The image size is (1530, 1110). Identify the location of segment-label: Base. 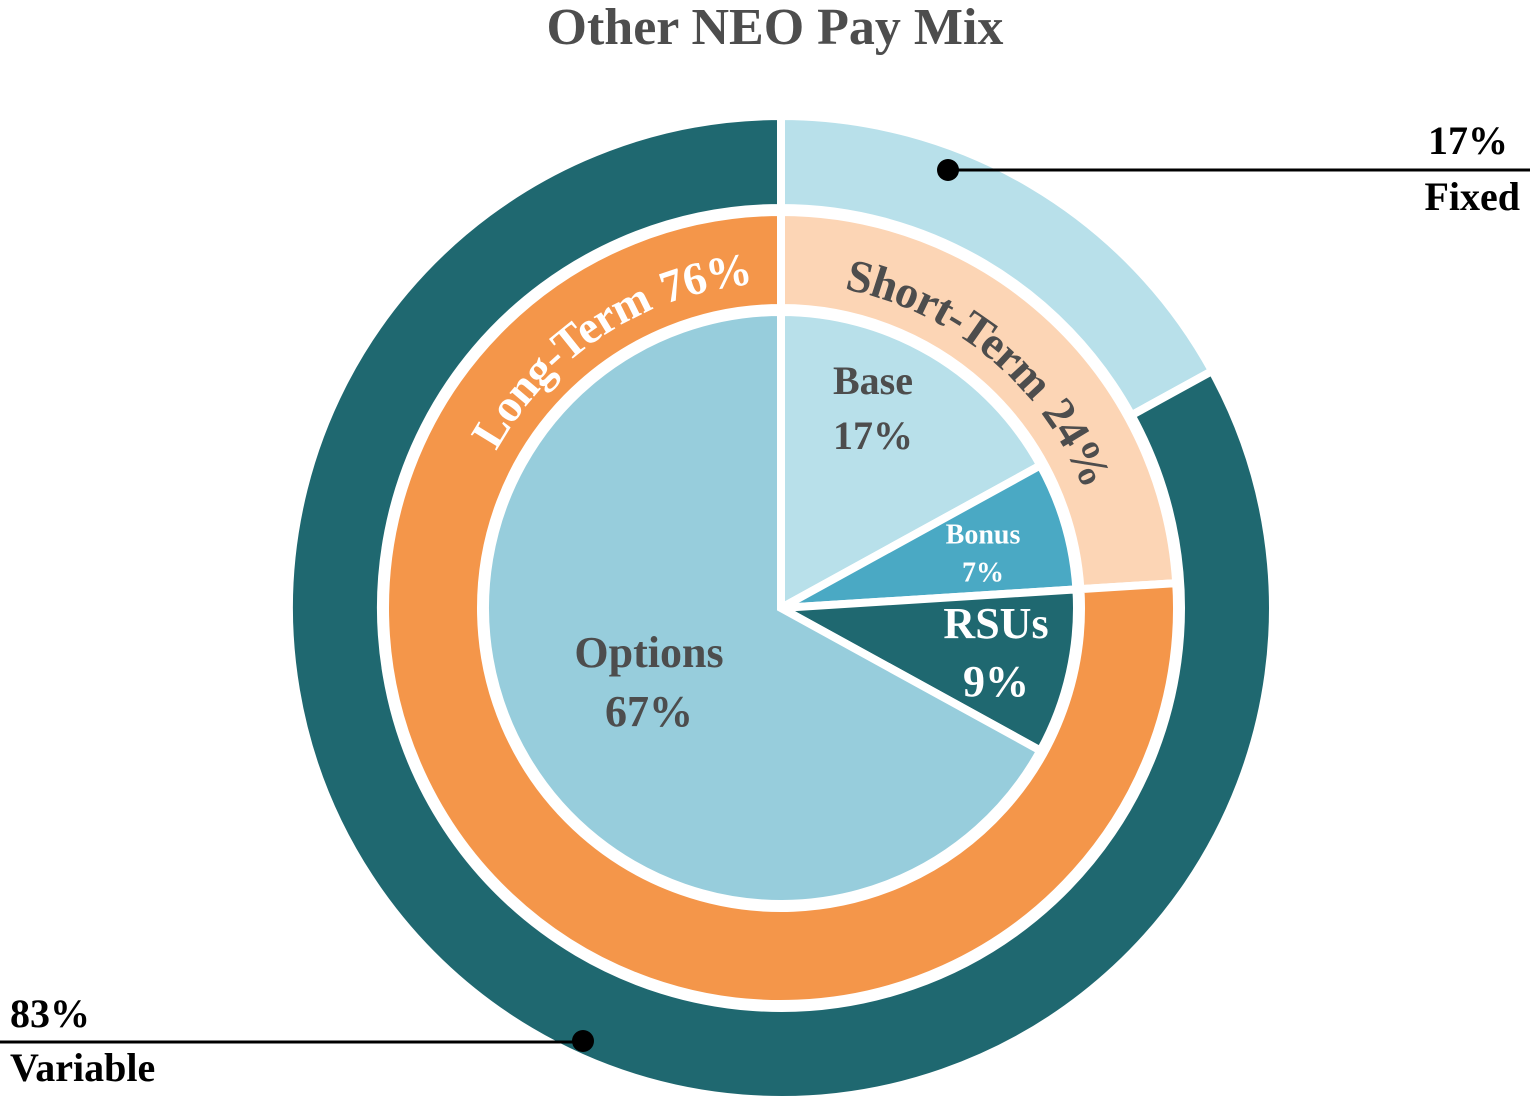
(873, 380).